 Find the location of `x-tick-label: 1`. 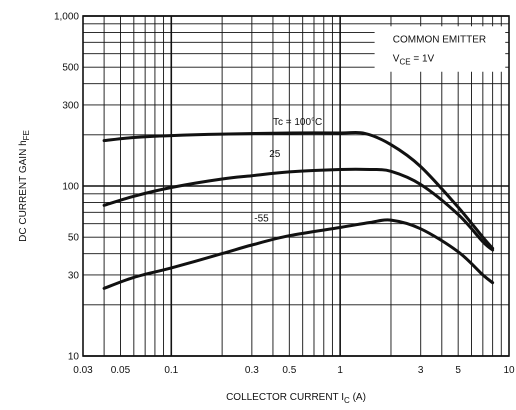

x-tick-label: 1 is located at coordinates (340, 370).